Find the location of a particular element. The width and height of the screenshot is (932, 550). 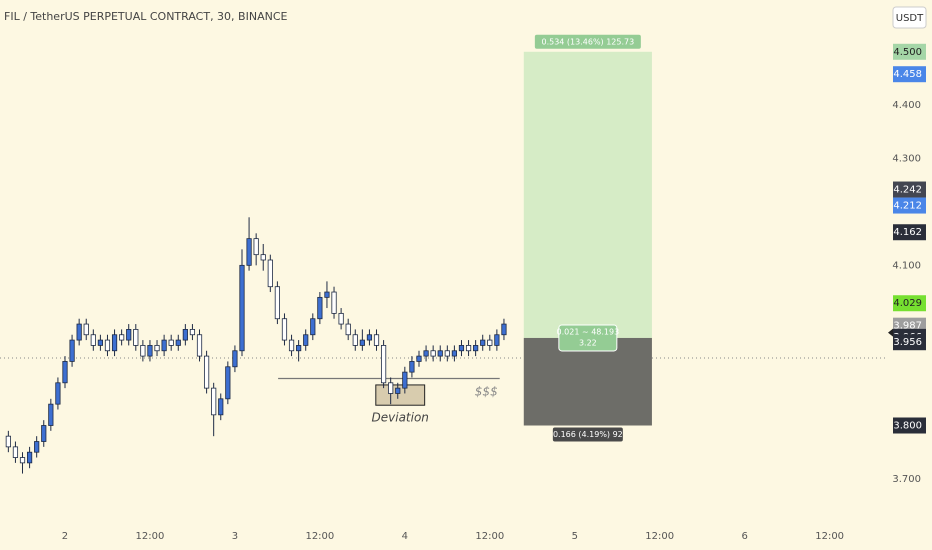

center-label: 0.021 ~ 48.193 is located at coordinates (588, 331).